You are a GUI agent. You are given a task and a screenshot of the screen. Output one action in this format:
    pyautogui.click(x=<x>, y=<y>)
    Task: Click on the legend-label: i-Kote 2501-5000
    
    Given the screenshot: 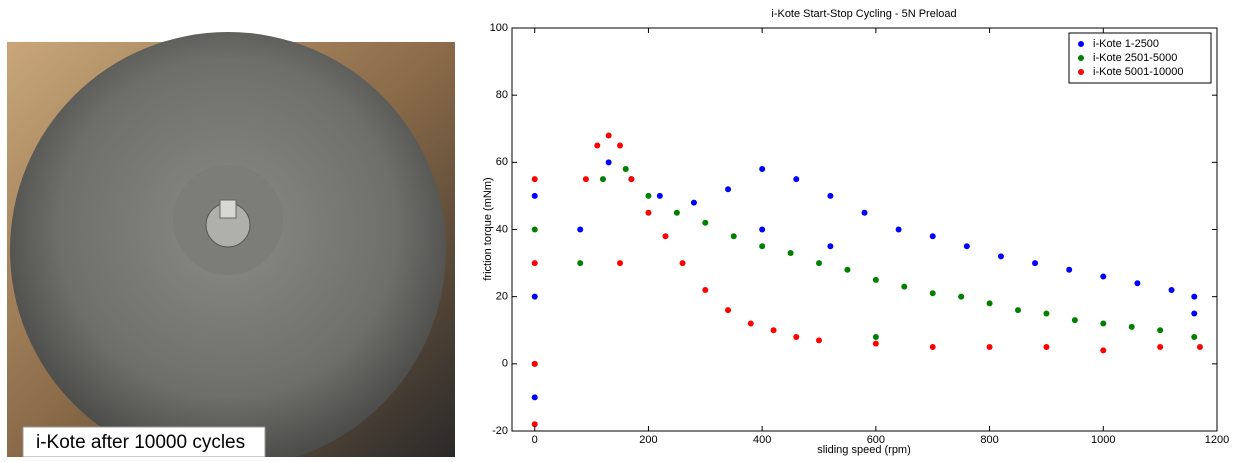 What is the action you would take?
    pyautogui.click(x=1135, y=58)
    